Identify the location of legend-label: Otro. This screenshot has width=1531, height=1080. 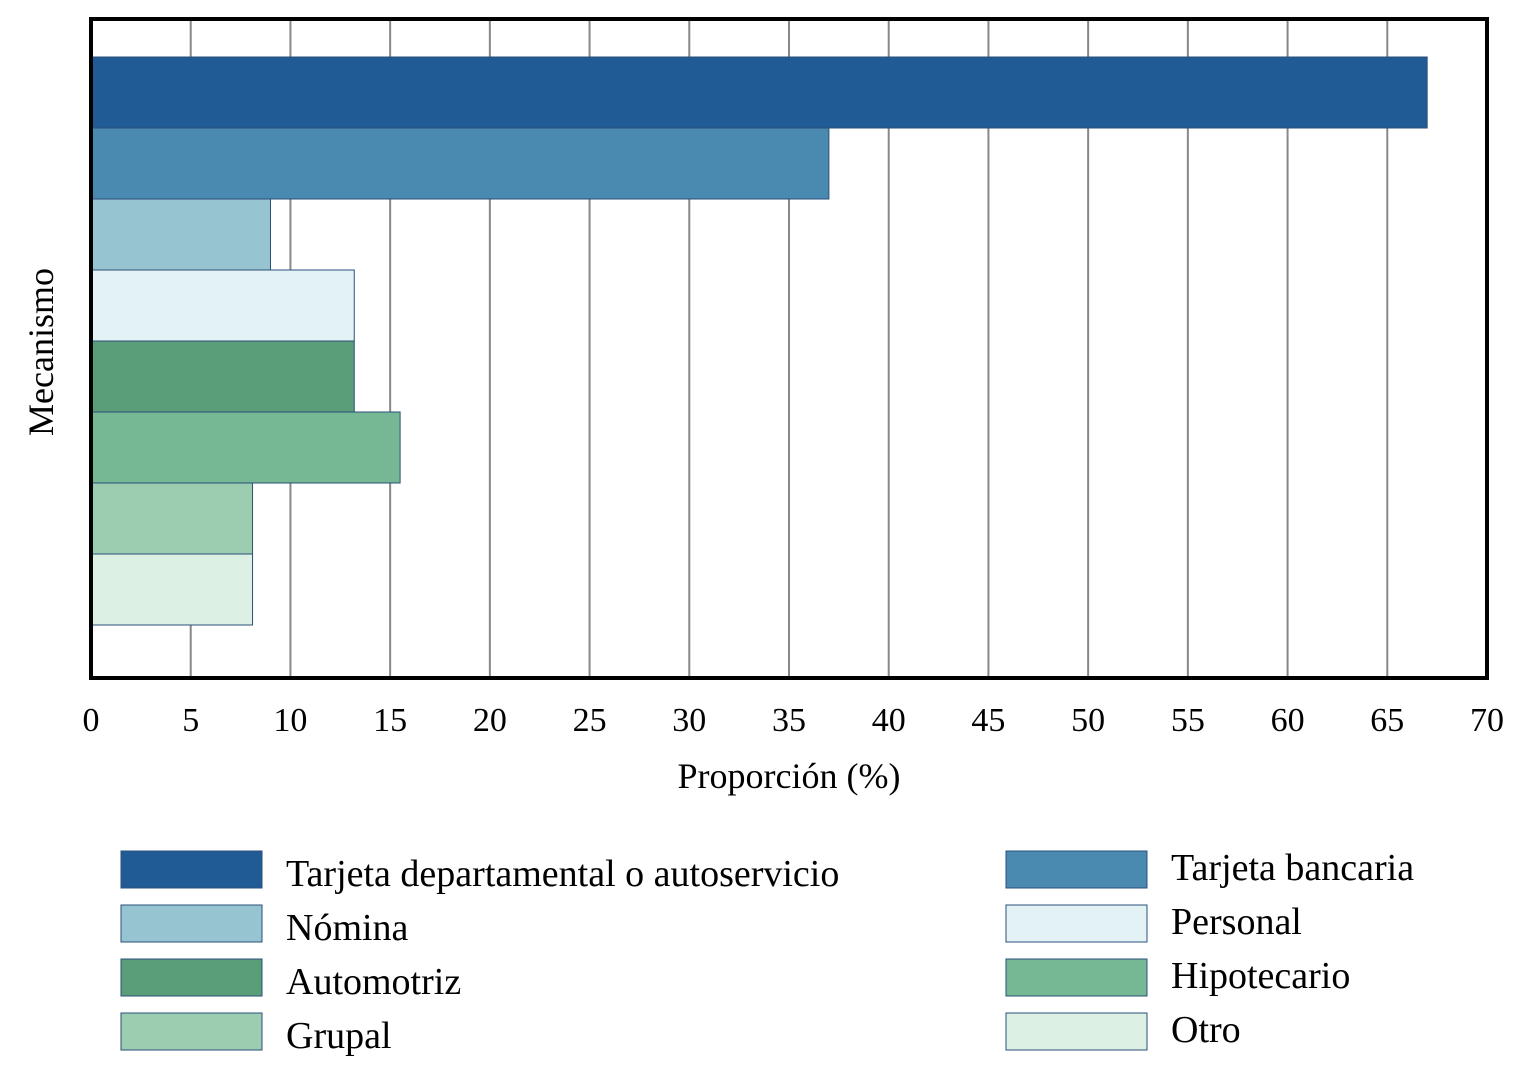
(1206, 1030).